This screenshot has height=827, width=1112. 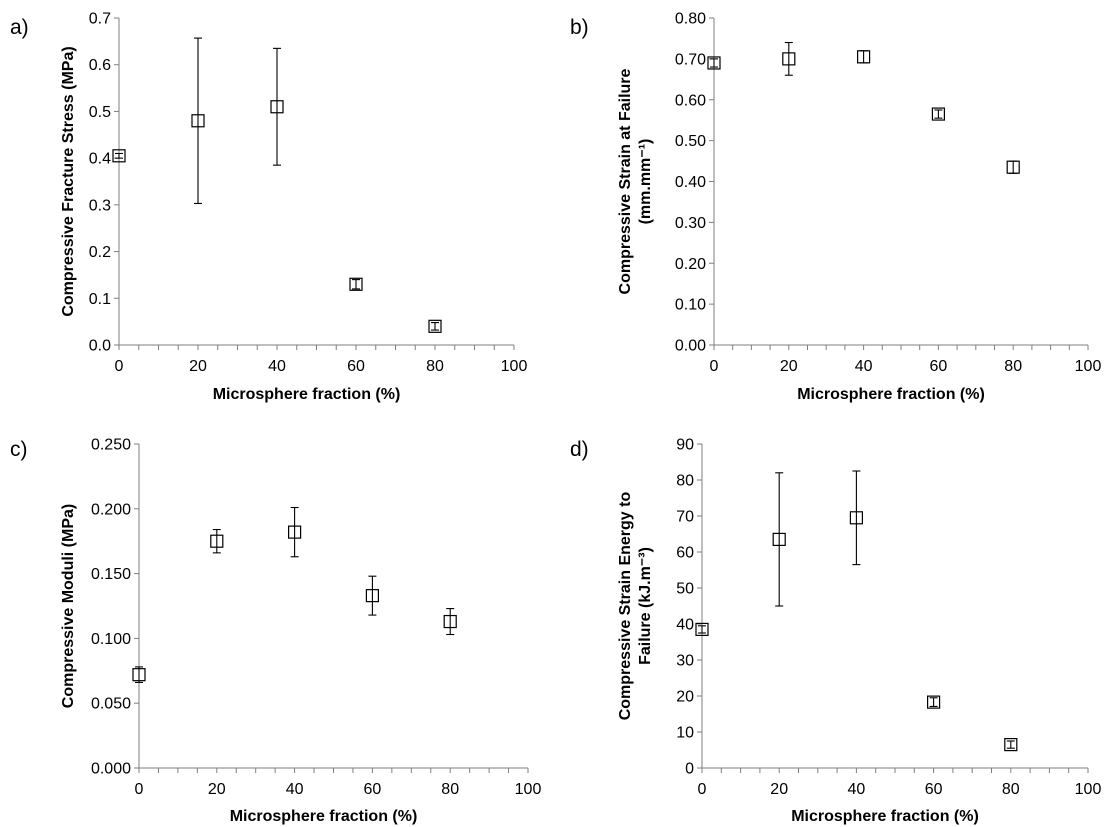 What do you see at coordinates (19, 27) in the screenshot?
I see `panel-label: a)` at bounding box center [19, 27].